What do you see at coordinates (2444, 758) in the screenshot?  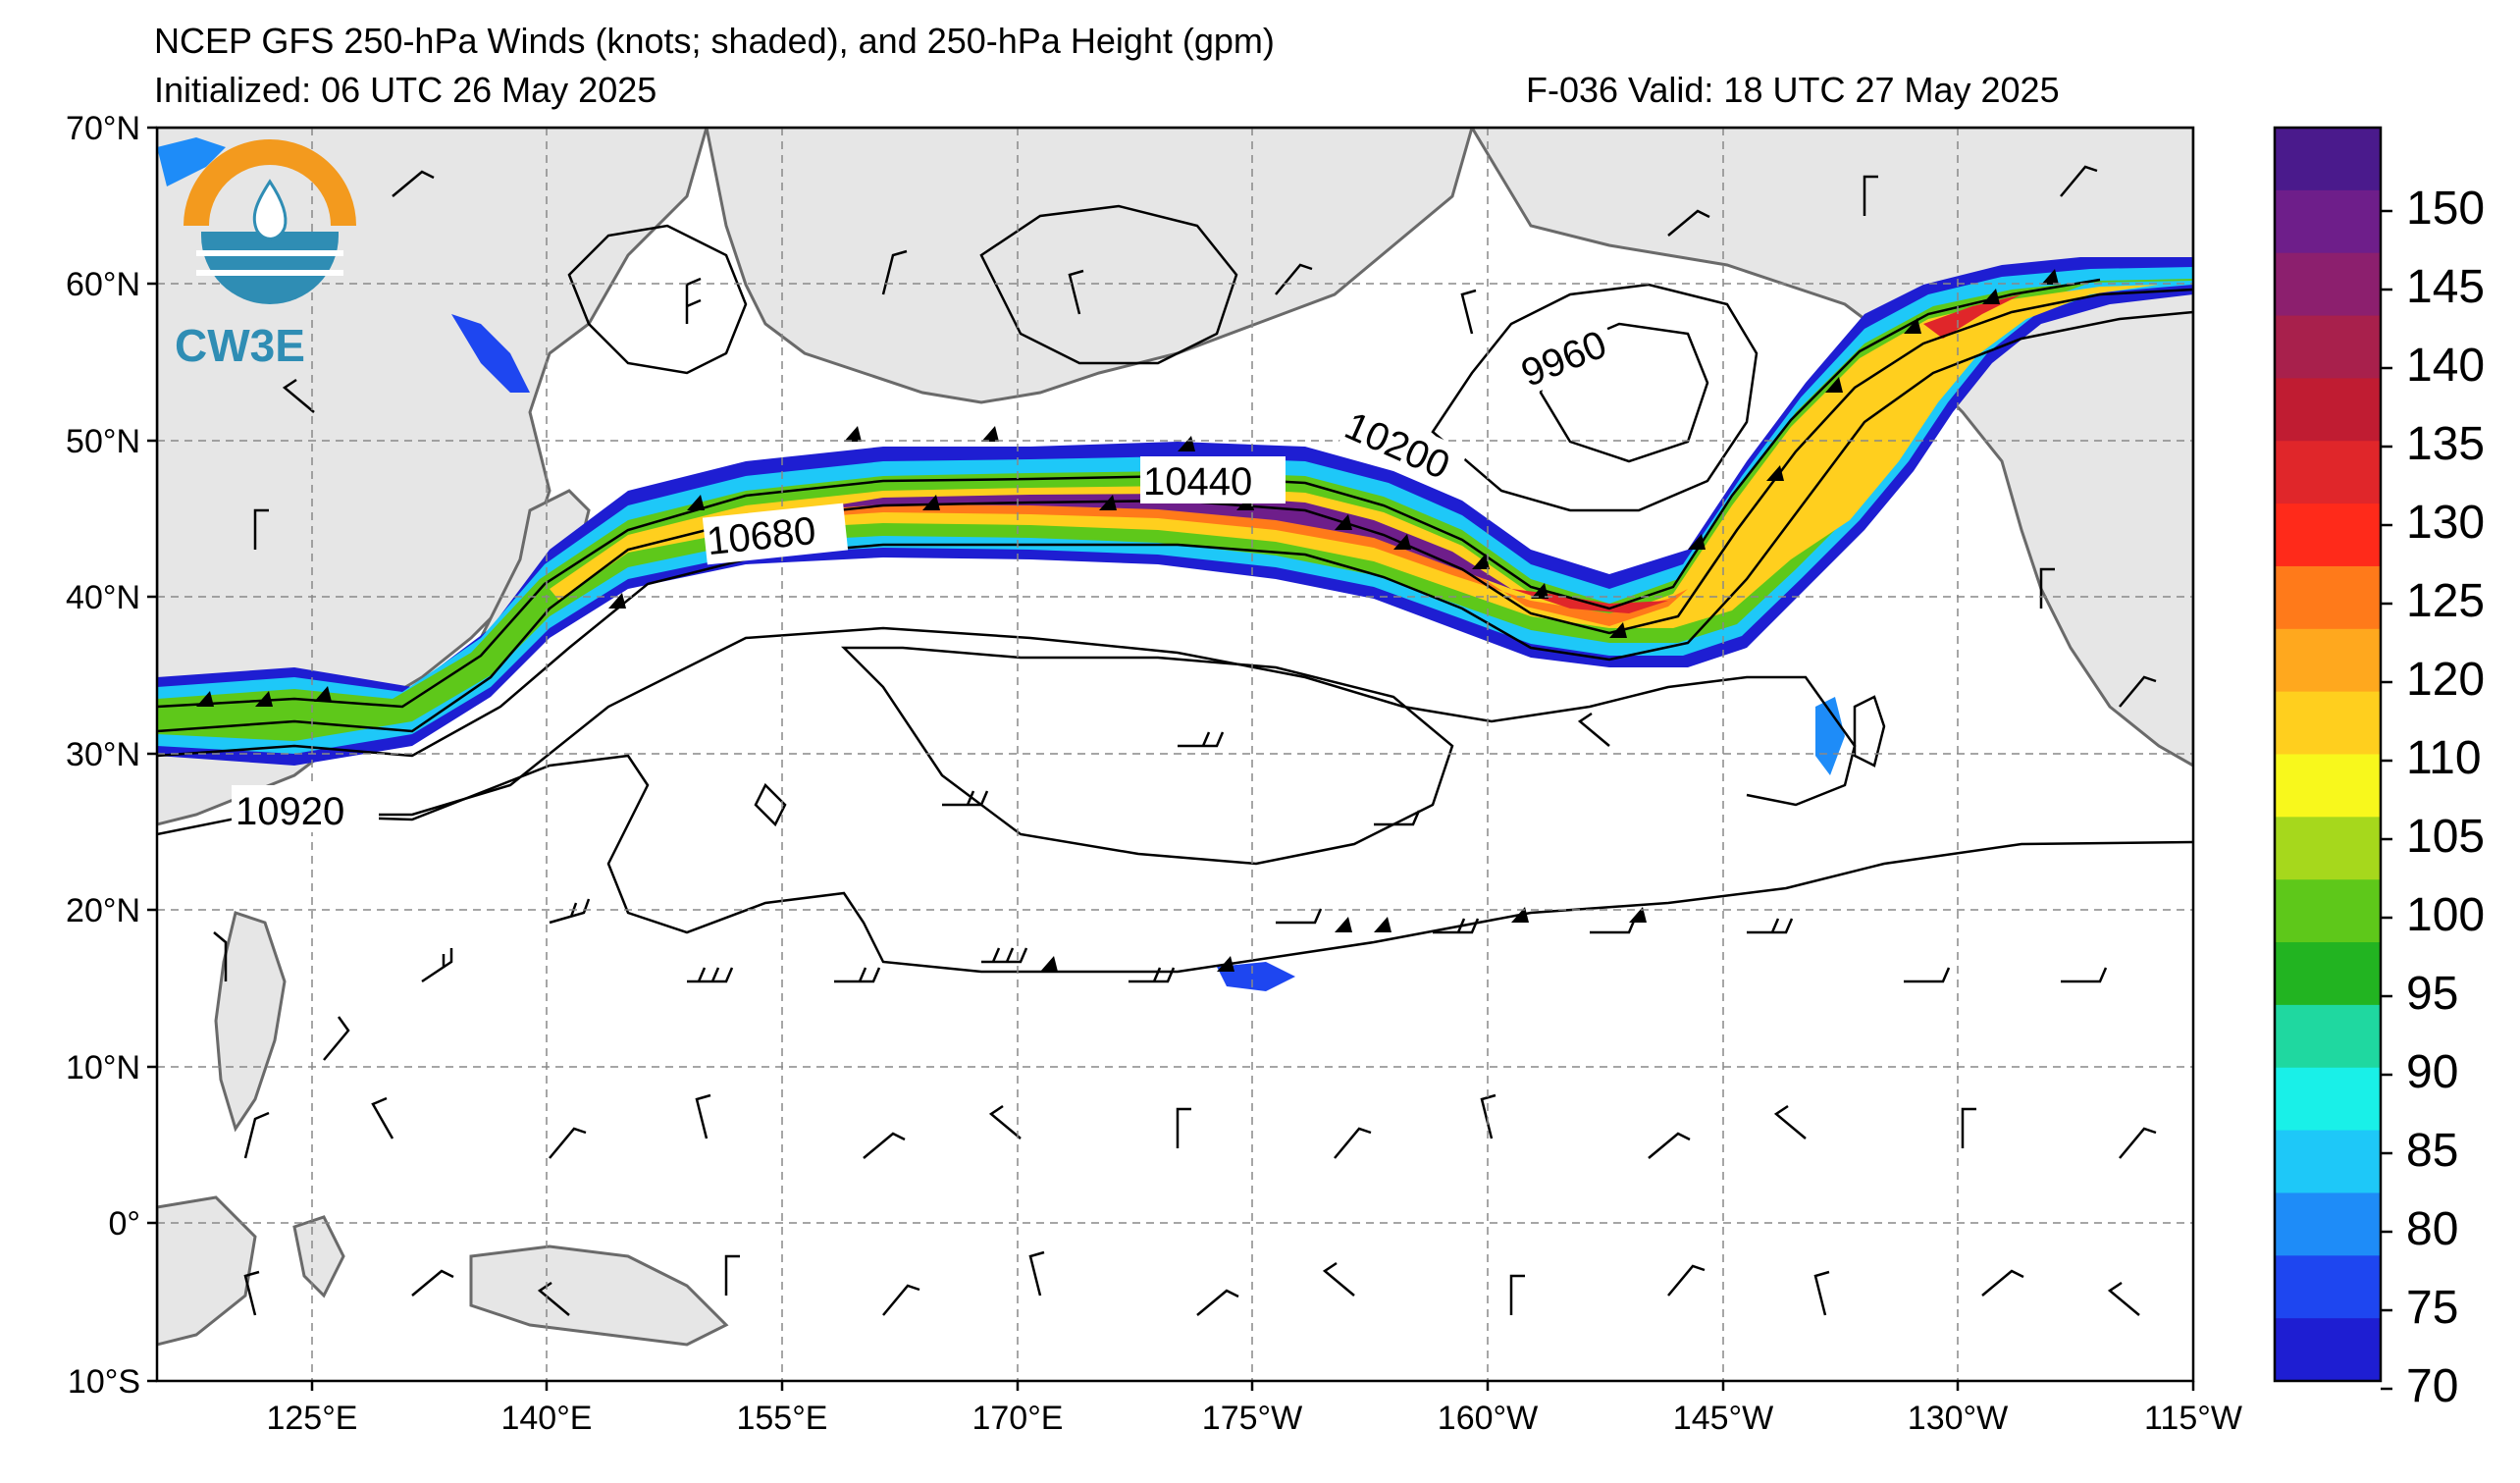 I see `colorbar-label: 110` at bounding box center [2444, 758].